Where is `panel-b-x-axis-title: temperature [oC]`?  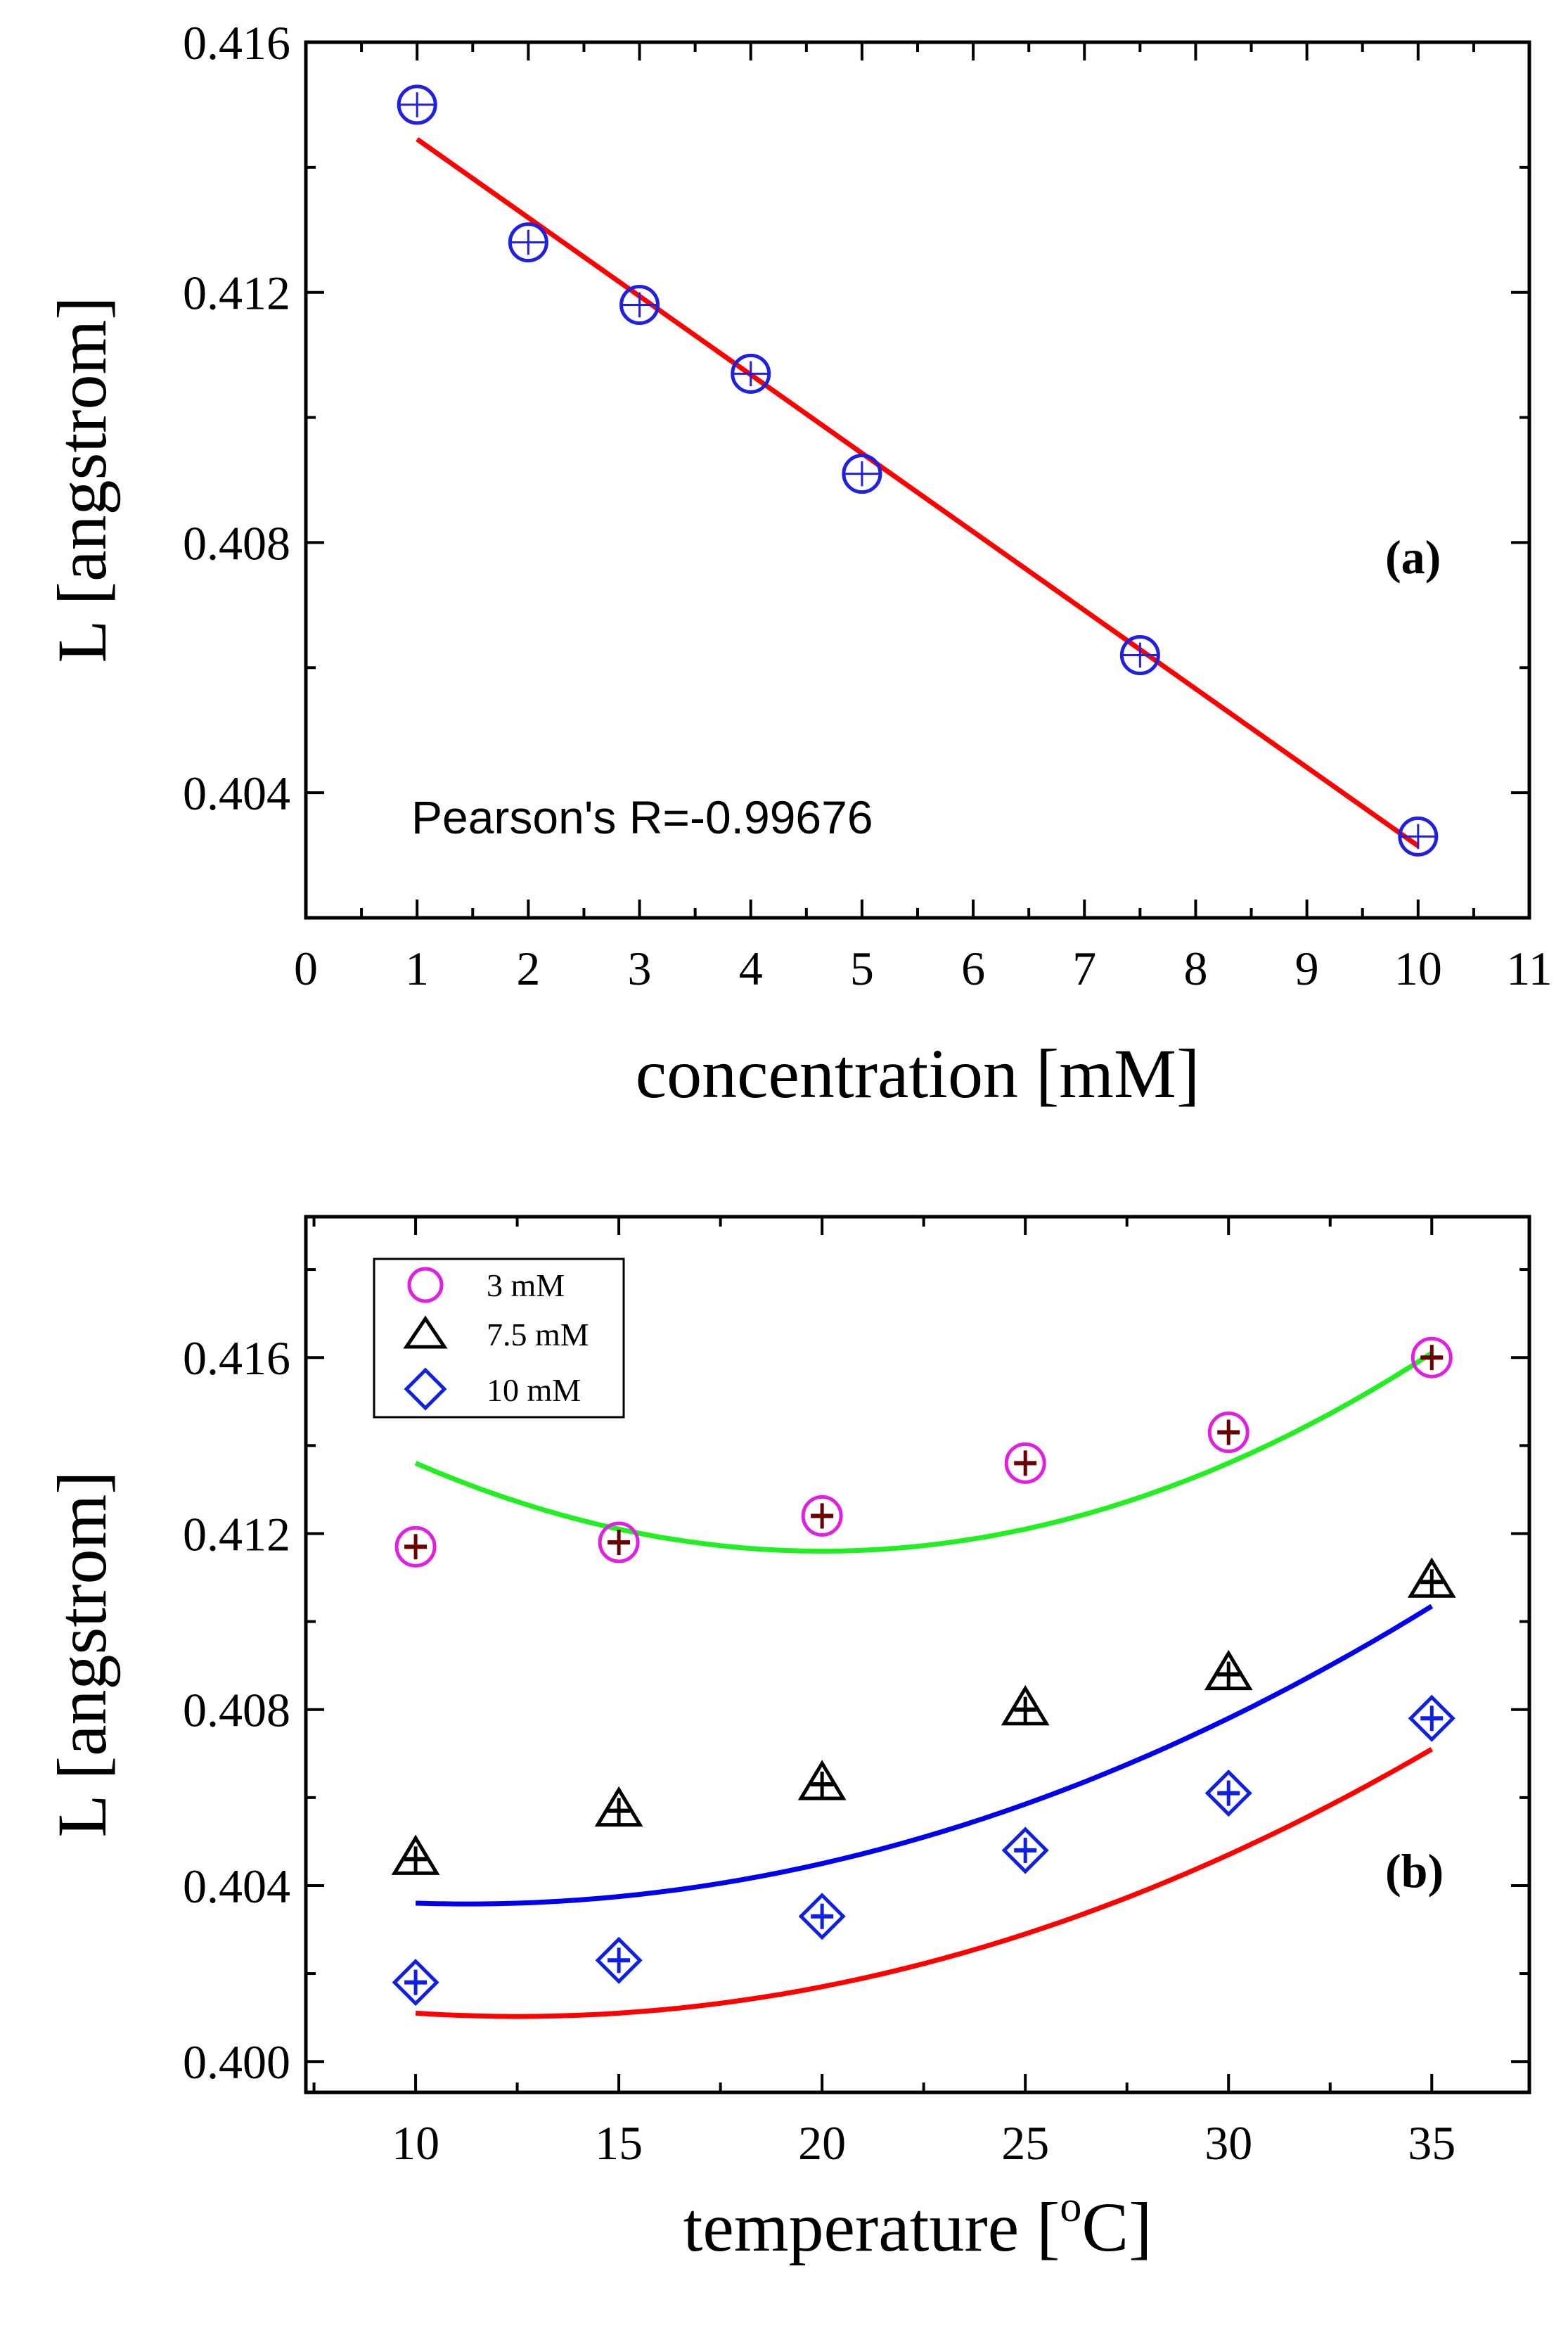
panel-b-x-axis-title: temperature [oC] is located at coordinates (917, 2224).